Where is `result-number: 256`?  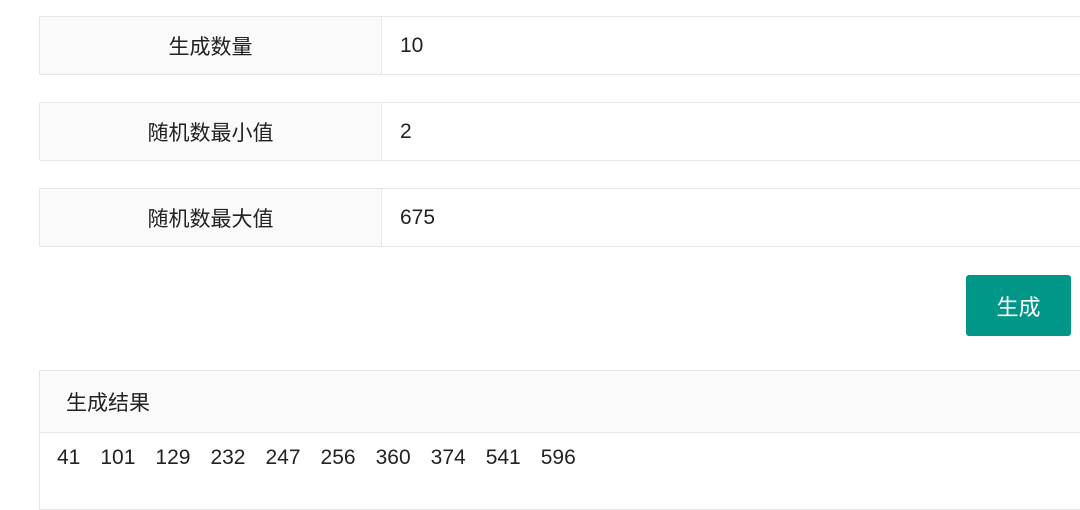
result-number: 256 is located at coordinates (338, 457).